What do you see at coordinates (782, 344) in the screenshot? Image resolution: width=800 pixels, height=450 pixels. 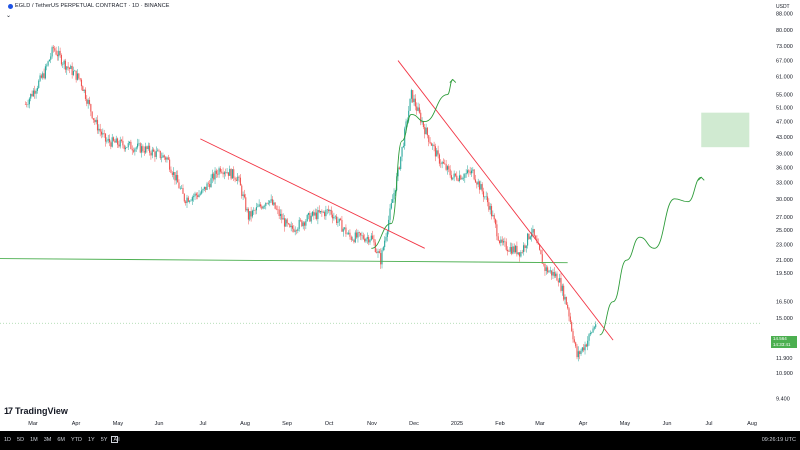 I see `candle-countdown: 14:33:41` at bounding box center [782, 344].